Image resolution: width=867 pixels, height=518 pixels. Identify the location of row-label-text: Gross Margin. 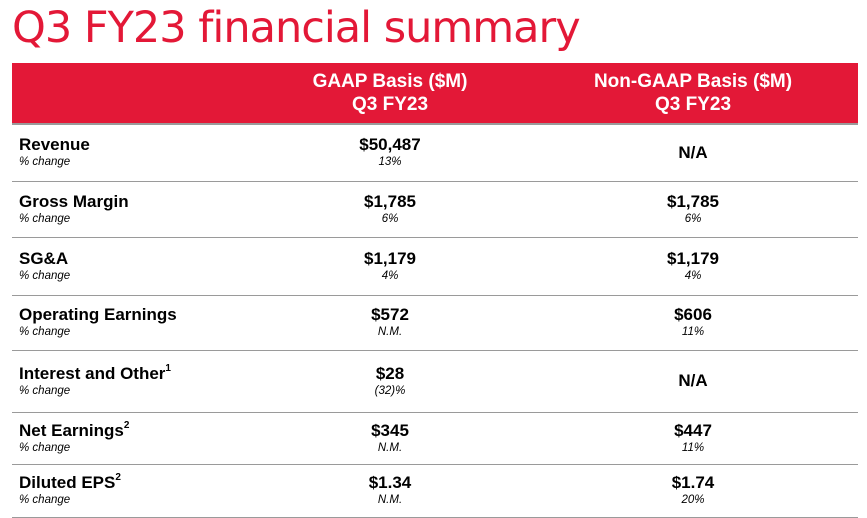
(74, 201).